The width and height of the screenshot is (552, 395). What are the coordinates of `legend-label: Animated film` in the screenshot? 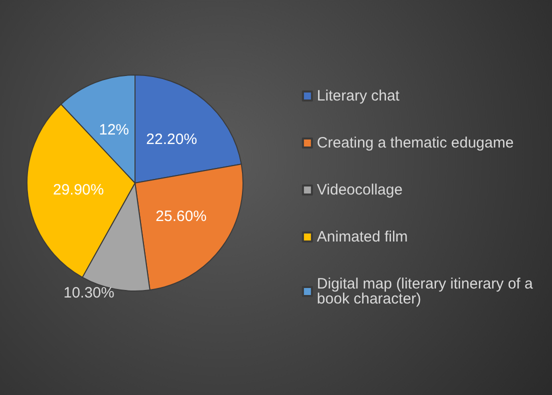 It's located at (362, 237).